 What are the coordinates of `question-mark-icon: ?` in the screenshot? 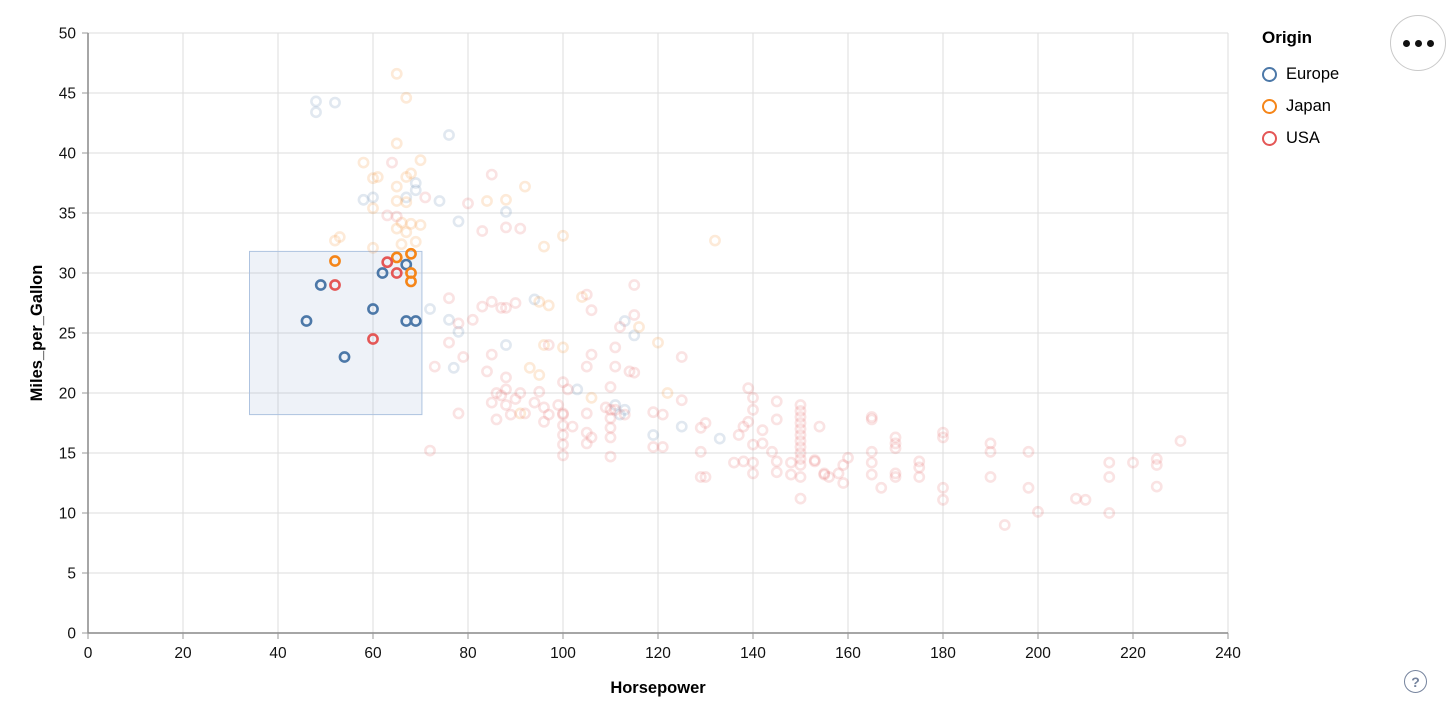 It's located at (1415, 681).